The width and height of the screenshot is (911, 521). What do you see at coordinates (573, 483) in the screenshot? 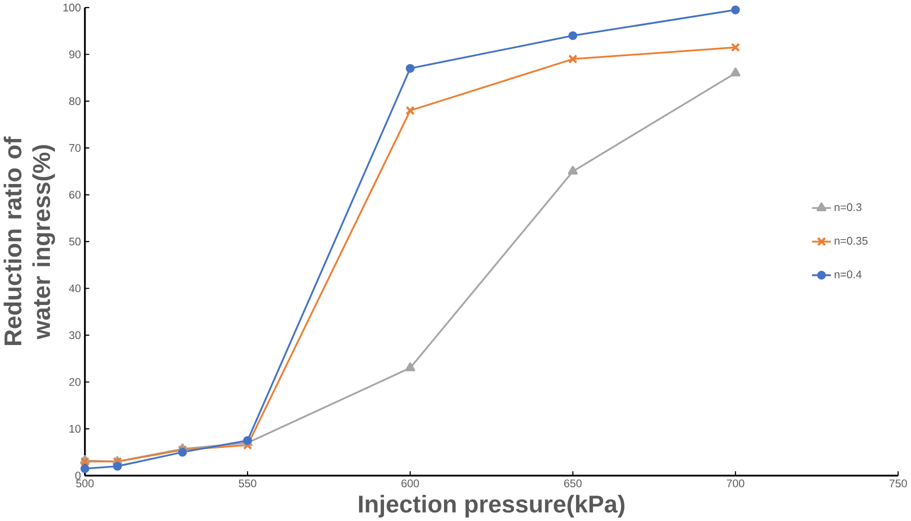
I see `x-tick-label: 650` at bounding box center [573, 483].